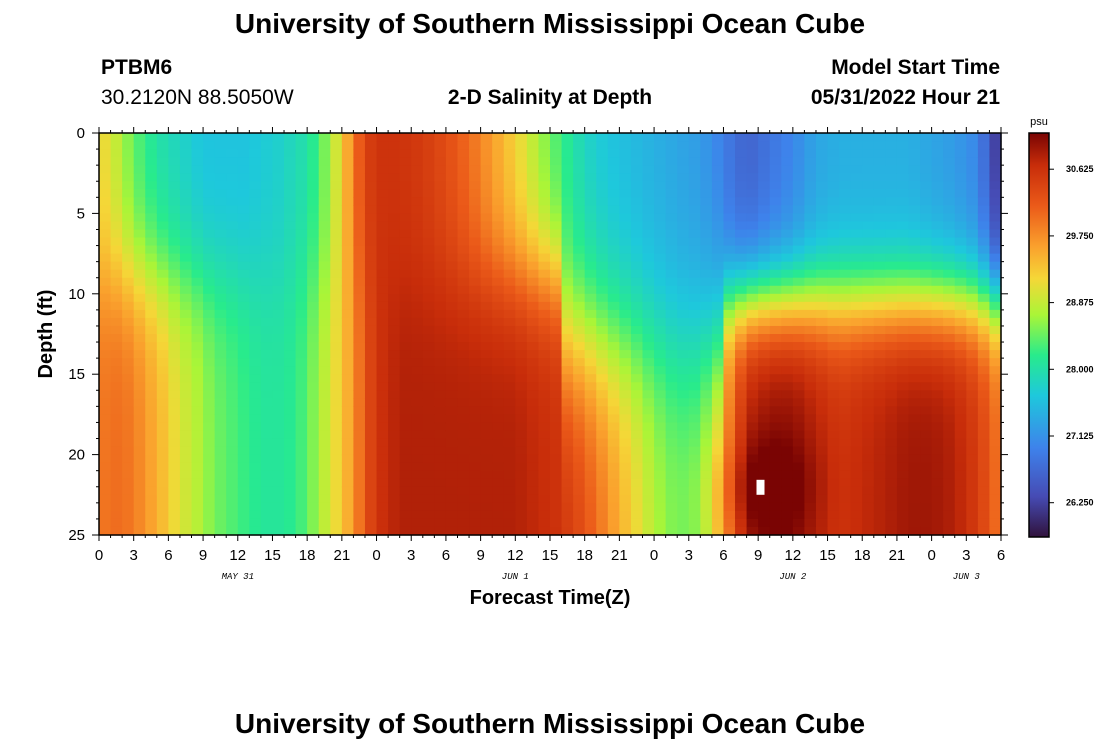  What do you see at coordinates (601, 577) in the screenshot?
I see `date-labels: MAY 31 JUN 1 JUN 2 JUN 3` at bounding box center [601, 577].